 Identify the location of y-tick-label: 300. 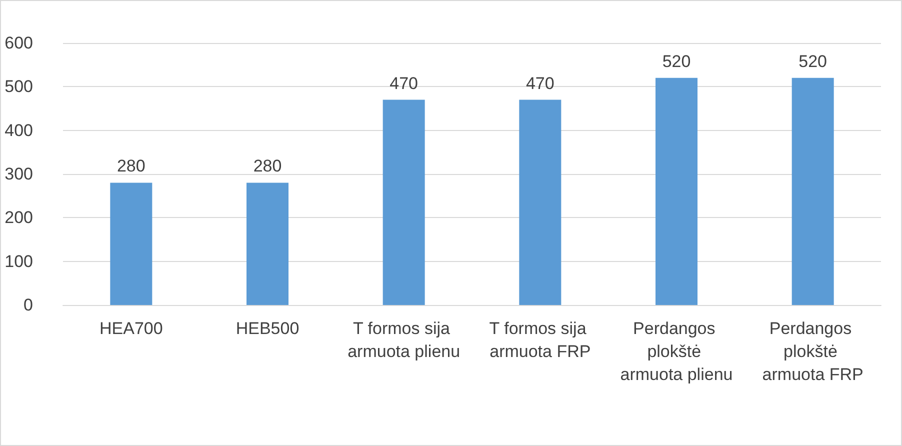
(18, 174).